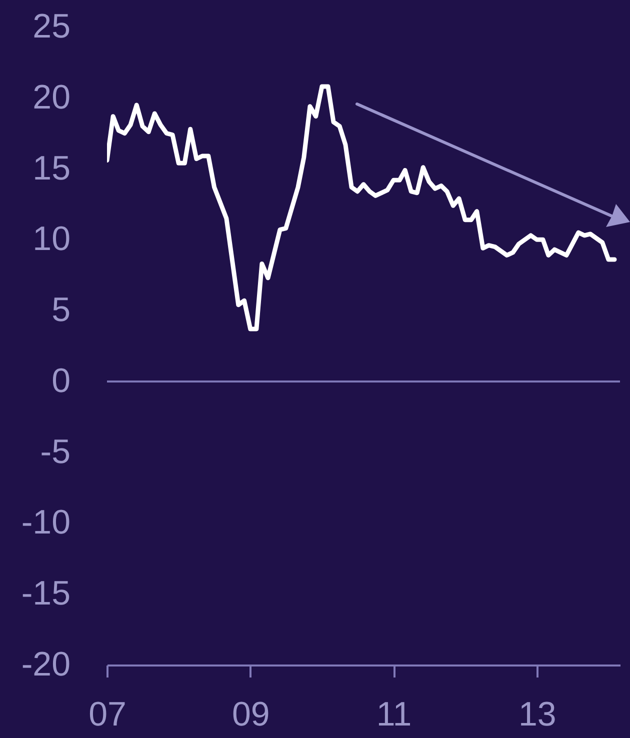 The width and height of the screenshot is (630, 738). Describe the element at coordinates (394, 715) in the screenshot. I see `x-tick-label: 11` at that location.